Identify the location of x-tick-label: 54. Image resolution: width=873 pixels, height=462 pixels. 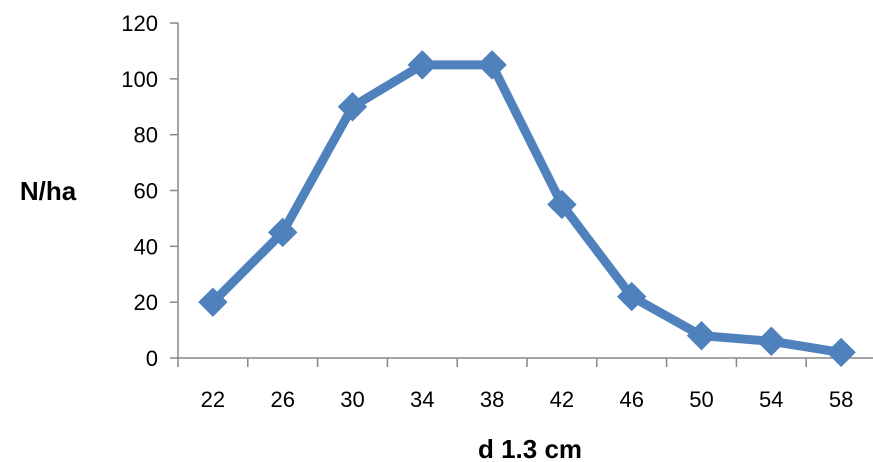
(771, 399).